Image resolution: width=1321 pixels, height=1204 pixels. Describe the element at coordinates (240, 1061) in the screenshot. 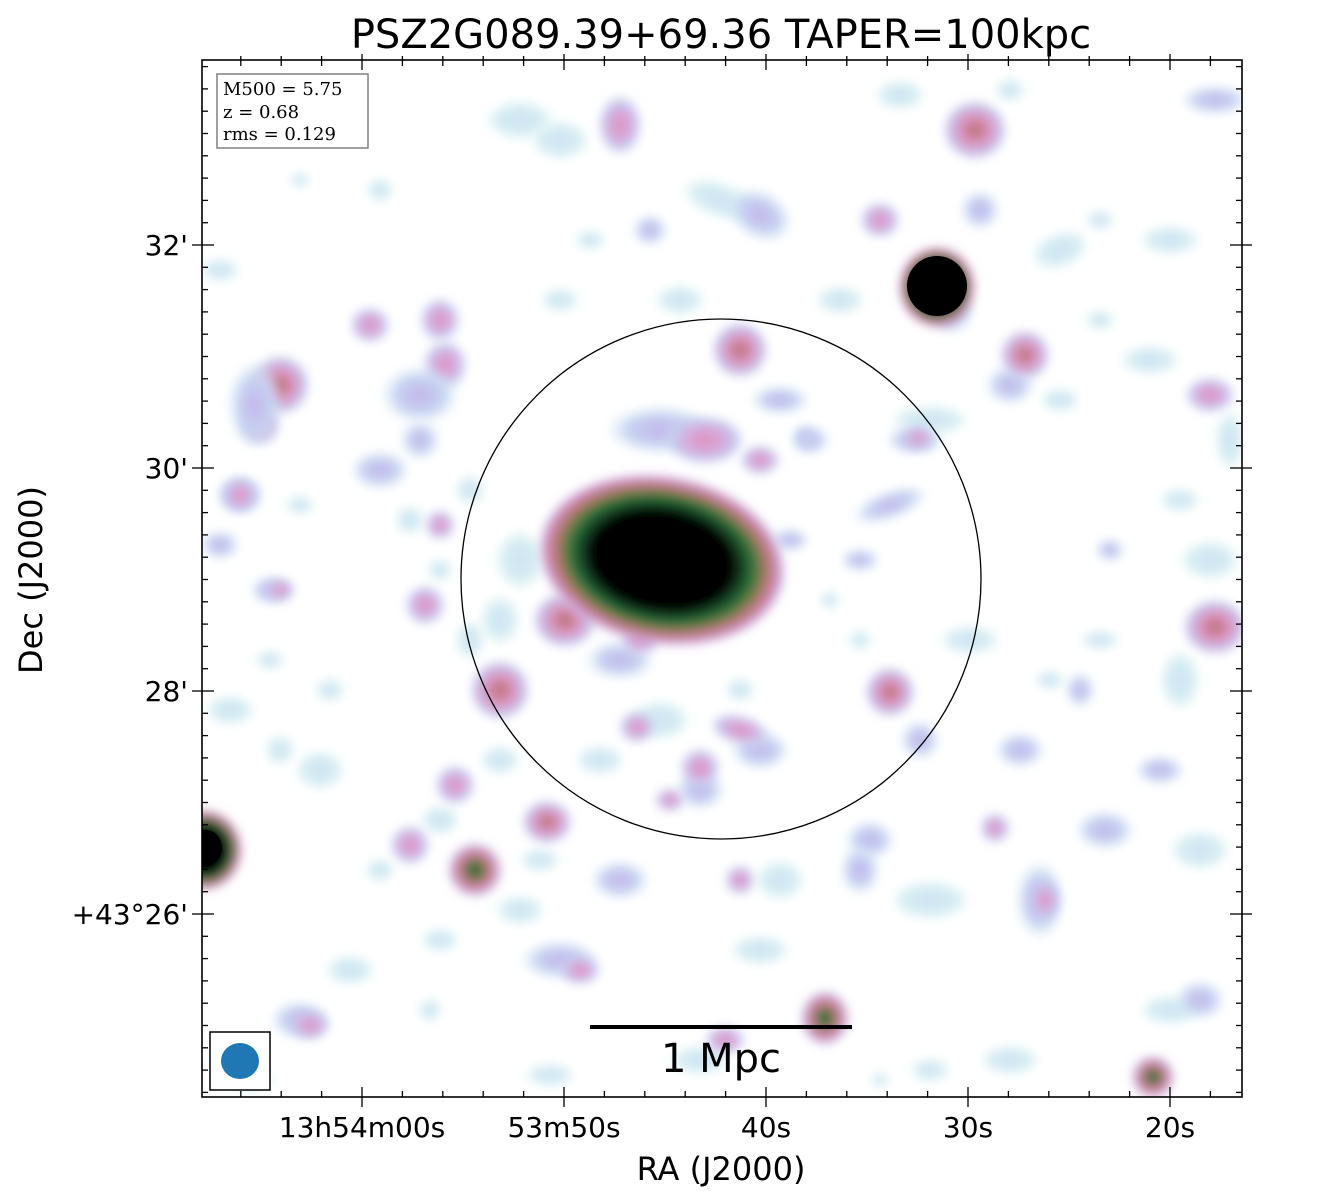

I see `beam-ellipse` at that location.